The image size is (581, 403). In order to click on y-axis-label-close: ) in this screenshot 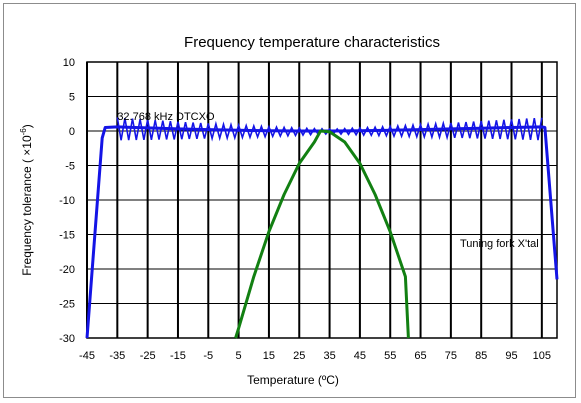, I will do `click(27, 126)`.